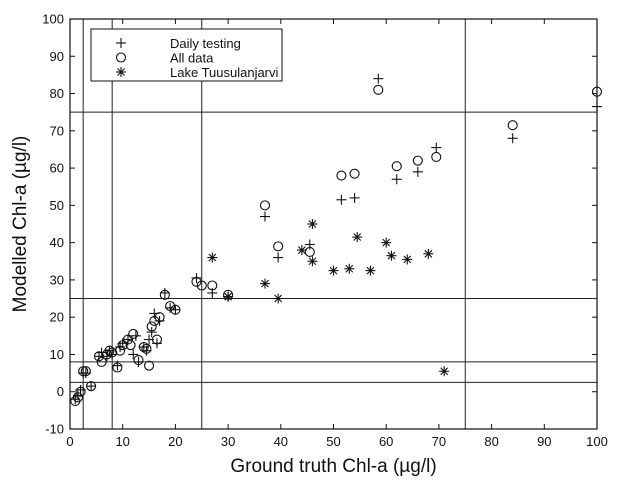 This screenshot has height=480, width=618. I want to click on x-tick-label: 90, so click(544, 441).